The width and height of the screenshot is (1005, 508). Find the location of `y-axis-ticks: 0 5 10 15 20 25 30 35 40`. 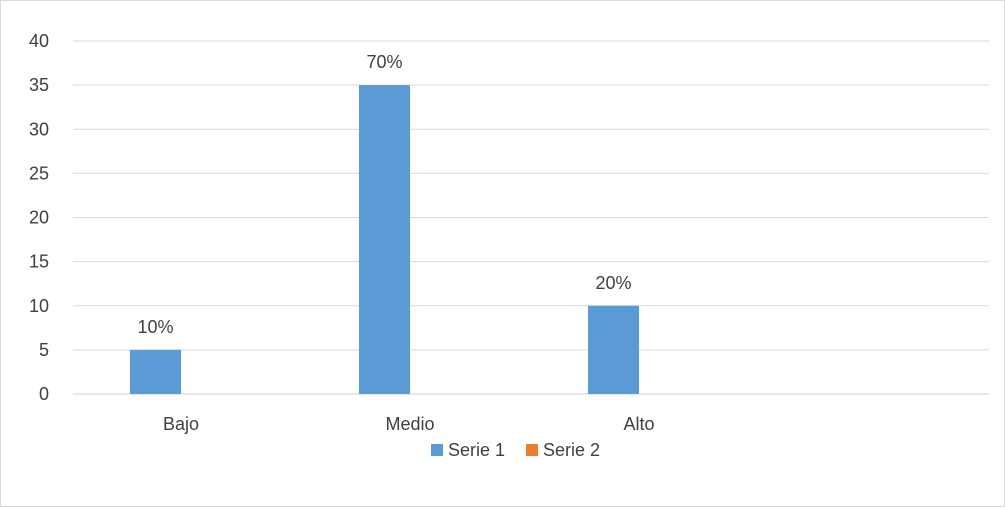

y-axis-ticks: 0 5 10 15 20 25 30 35 40 is located at coordinates (39, 217).